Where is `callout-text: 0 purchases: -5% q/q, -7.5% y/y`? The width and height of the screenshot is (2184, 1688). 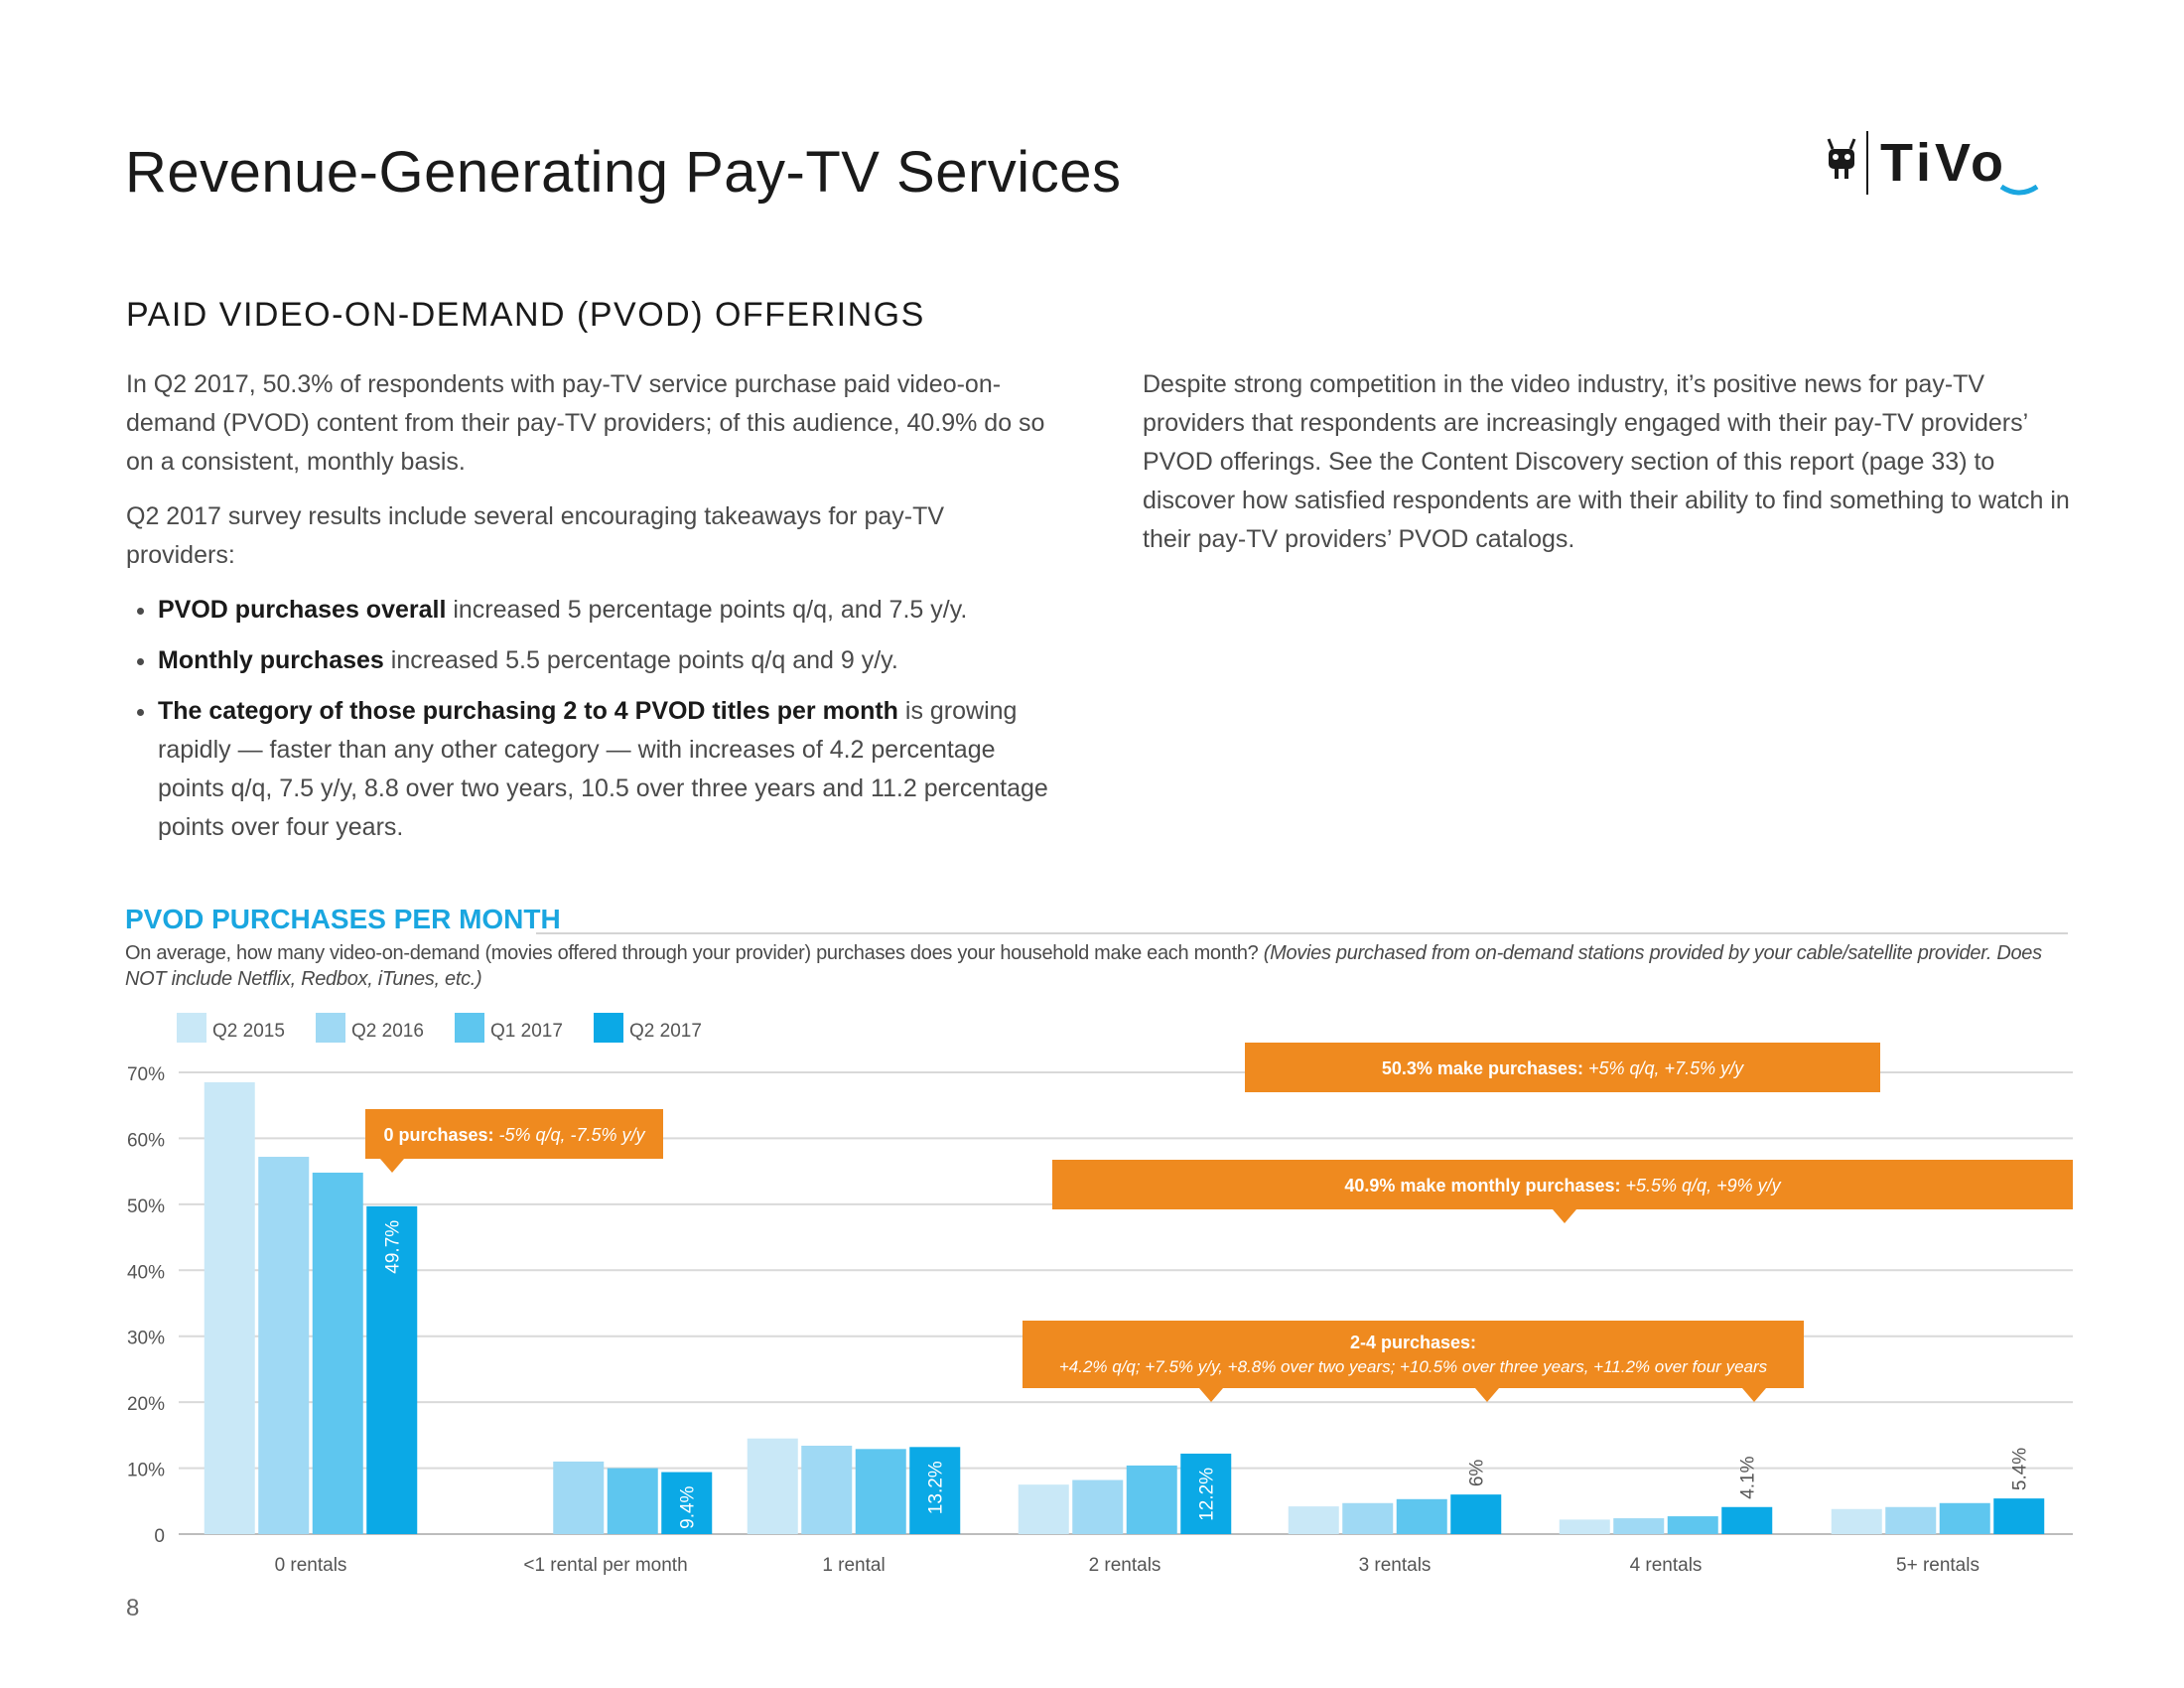 callout-text: 0 purchases: -5% q/q, -7.5% y/y is located at coordinates (514, 1135).